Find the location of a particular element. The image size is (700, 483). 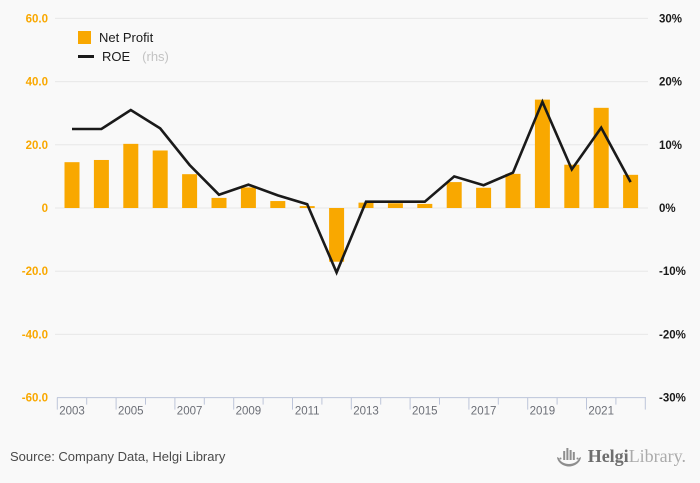

net-profit-bar-2003 is located at coordinates (72, 185).